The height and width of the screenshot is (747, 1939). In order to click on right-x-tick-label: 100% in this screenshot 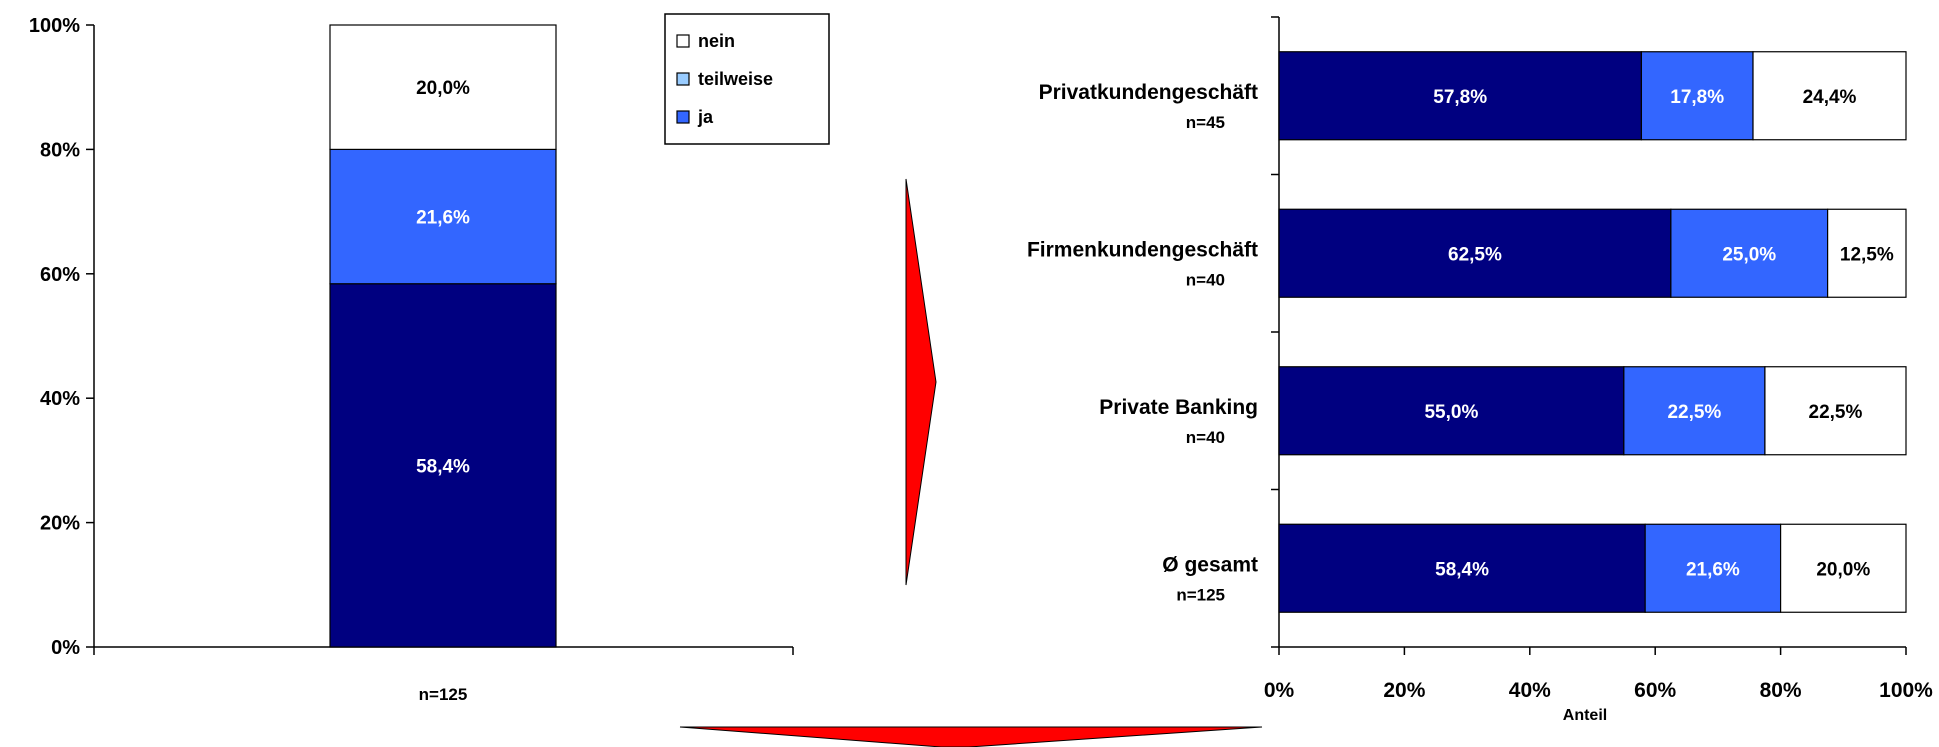, I will do `click(1906, 690)`.